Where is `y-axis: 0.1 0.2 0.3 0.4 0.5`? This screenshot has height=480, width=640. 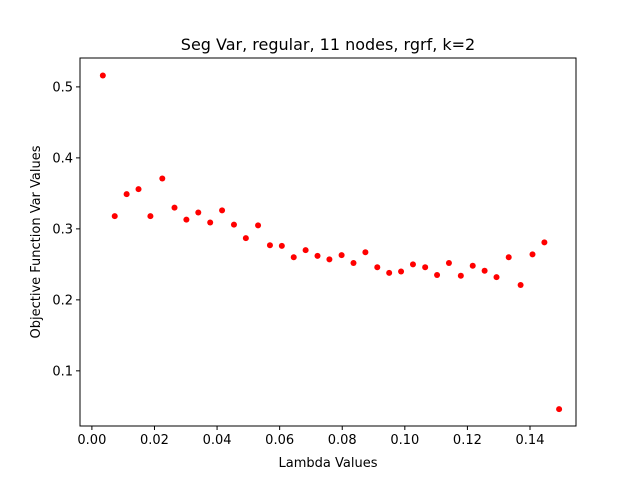
y-axis: 0.1 0.2 0.3 0.4 0.5 is located at coordinates (66, 229).